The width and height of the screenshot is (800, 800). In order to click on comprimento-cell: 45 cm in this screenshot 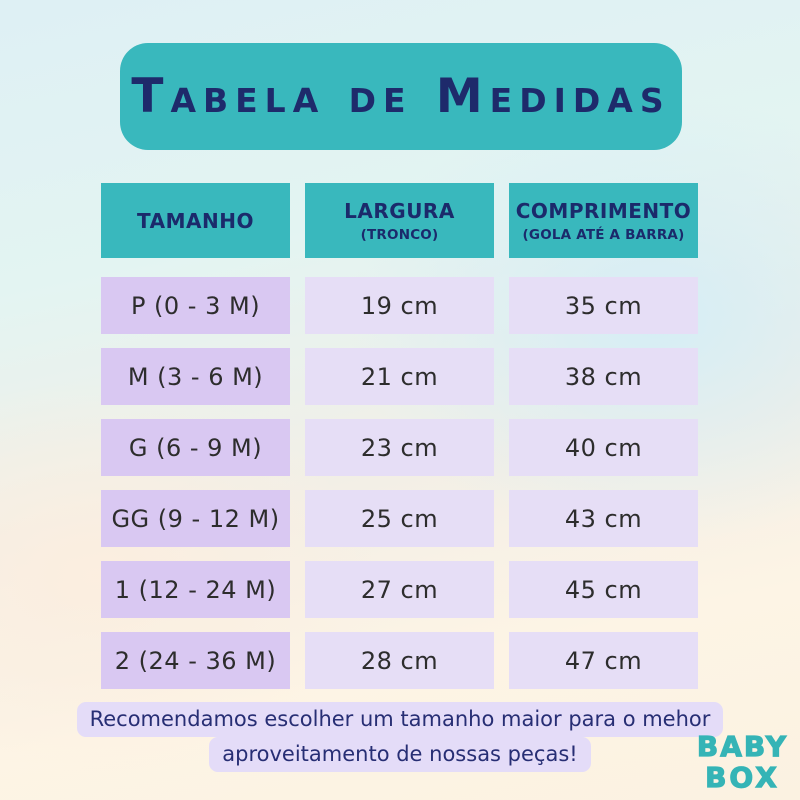, I will do `click(603, 589)`.